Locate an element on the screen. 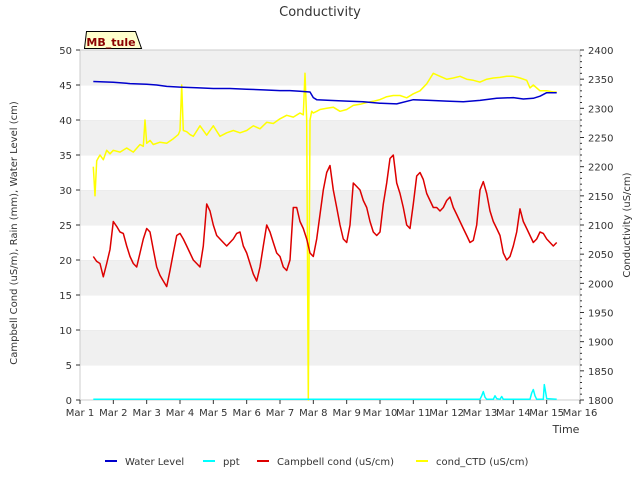 This screenshot has height=480, width=640. x-axis-tick-label: Mar 3 is located at coordinates (146, 413).